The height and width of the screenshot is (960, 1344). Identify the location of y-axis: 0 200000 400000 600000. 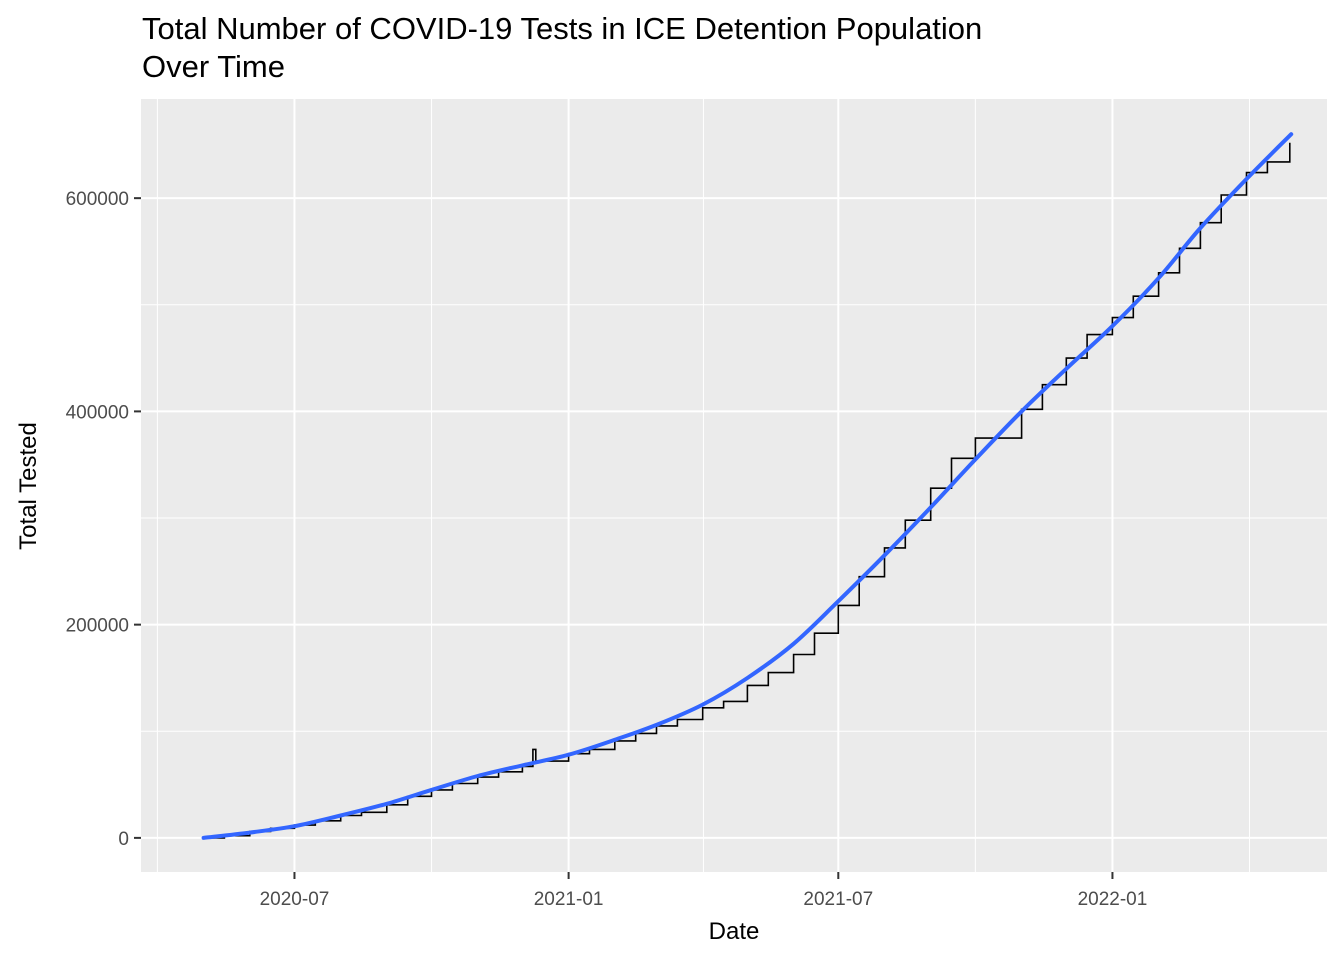
(103, 519).